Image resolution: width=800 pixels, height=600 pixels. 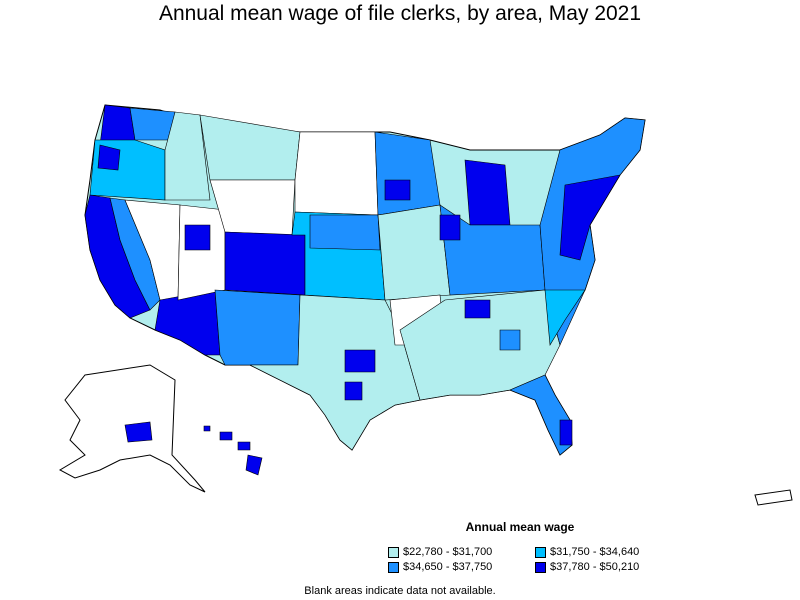 What do you see at coordinates (353, 391) in the screenshot?
I see `region-tx-houston` at bounding box center [353, 391].